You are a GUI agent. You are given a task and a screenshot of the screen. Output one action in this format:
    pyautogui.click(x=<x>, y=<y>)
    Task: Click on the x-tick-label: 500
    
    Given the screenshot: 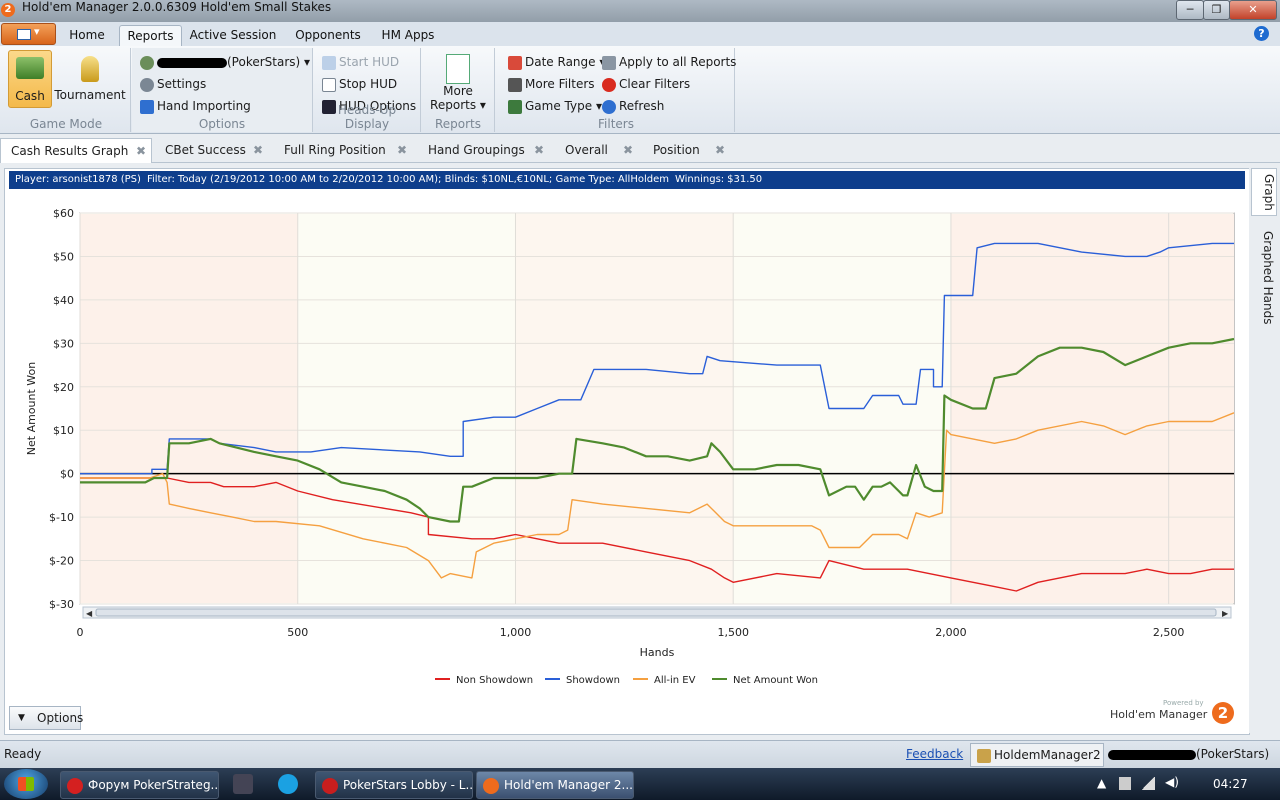 What is the action you would take?
    pyautogui.click(x=297, y=632)
    